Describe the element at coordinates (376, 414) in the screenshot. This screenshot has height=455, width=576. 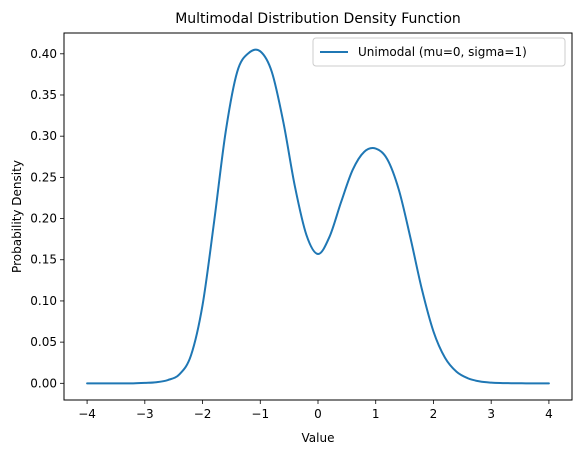
I see `x-tick-label: 1` at that location.